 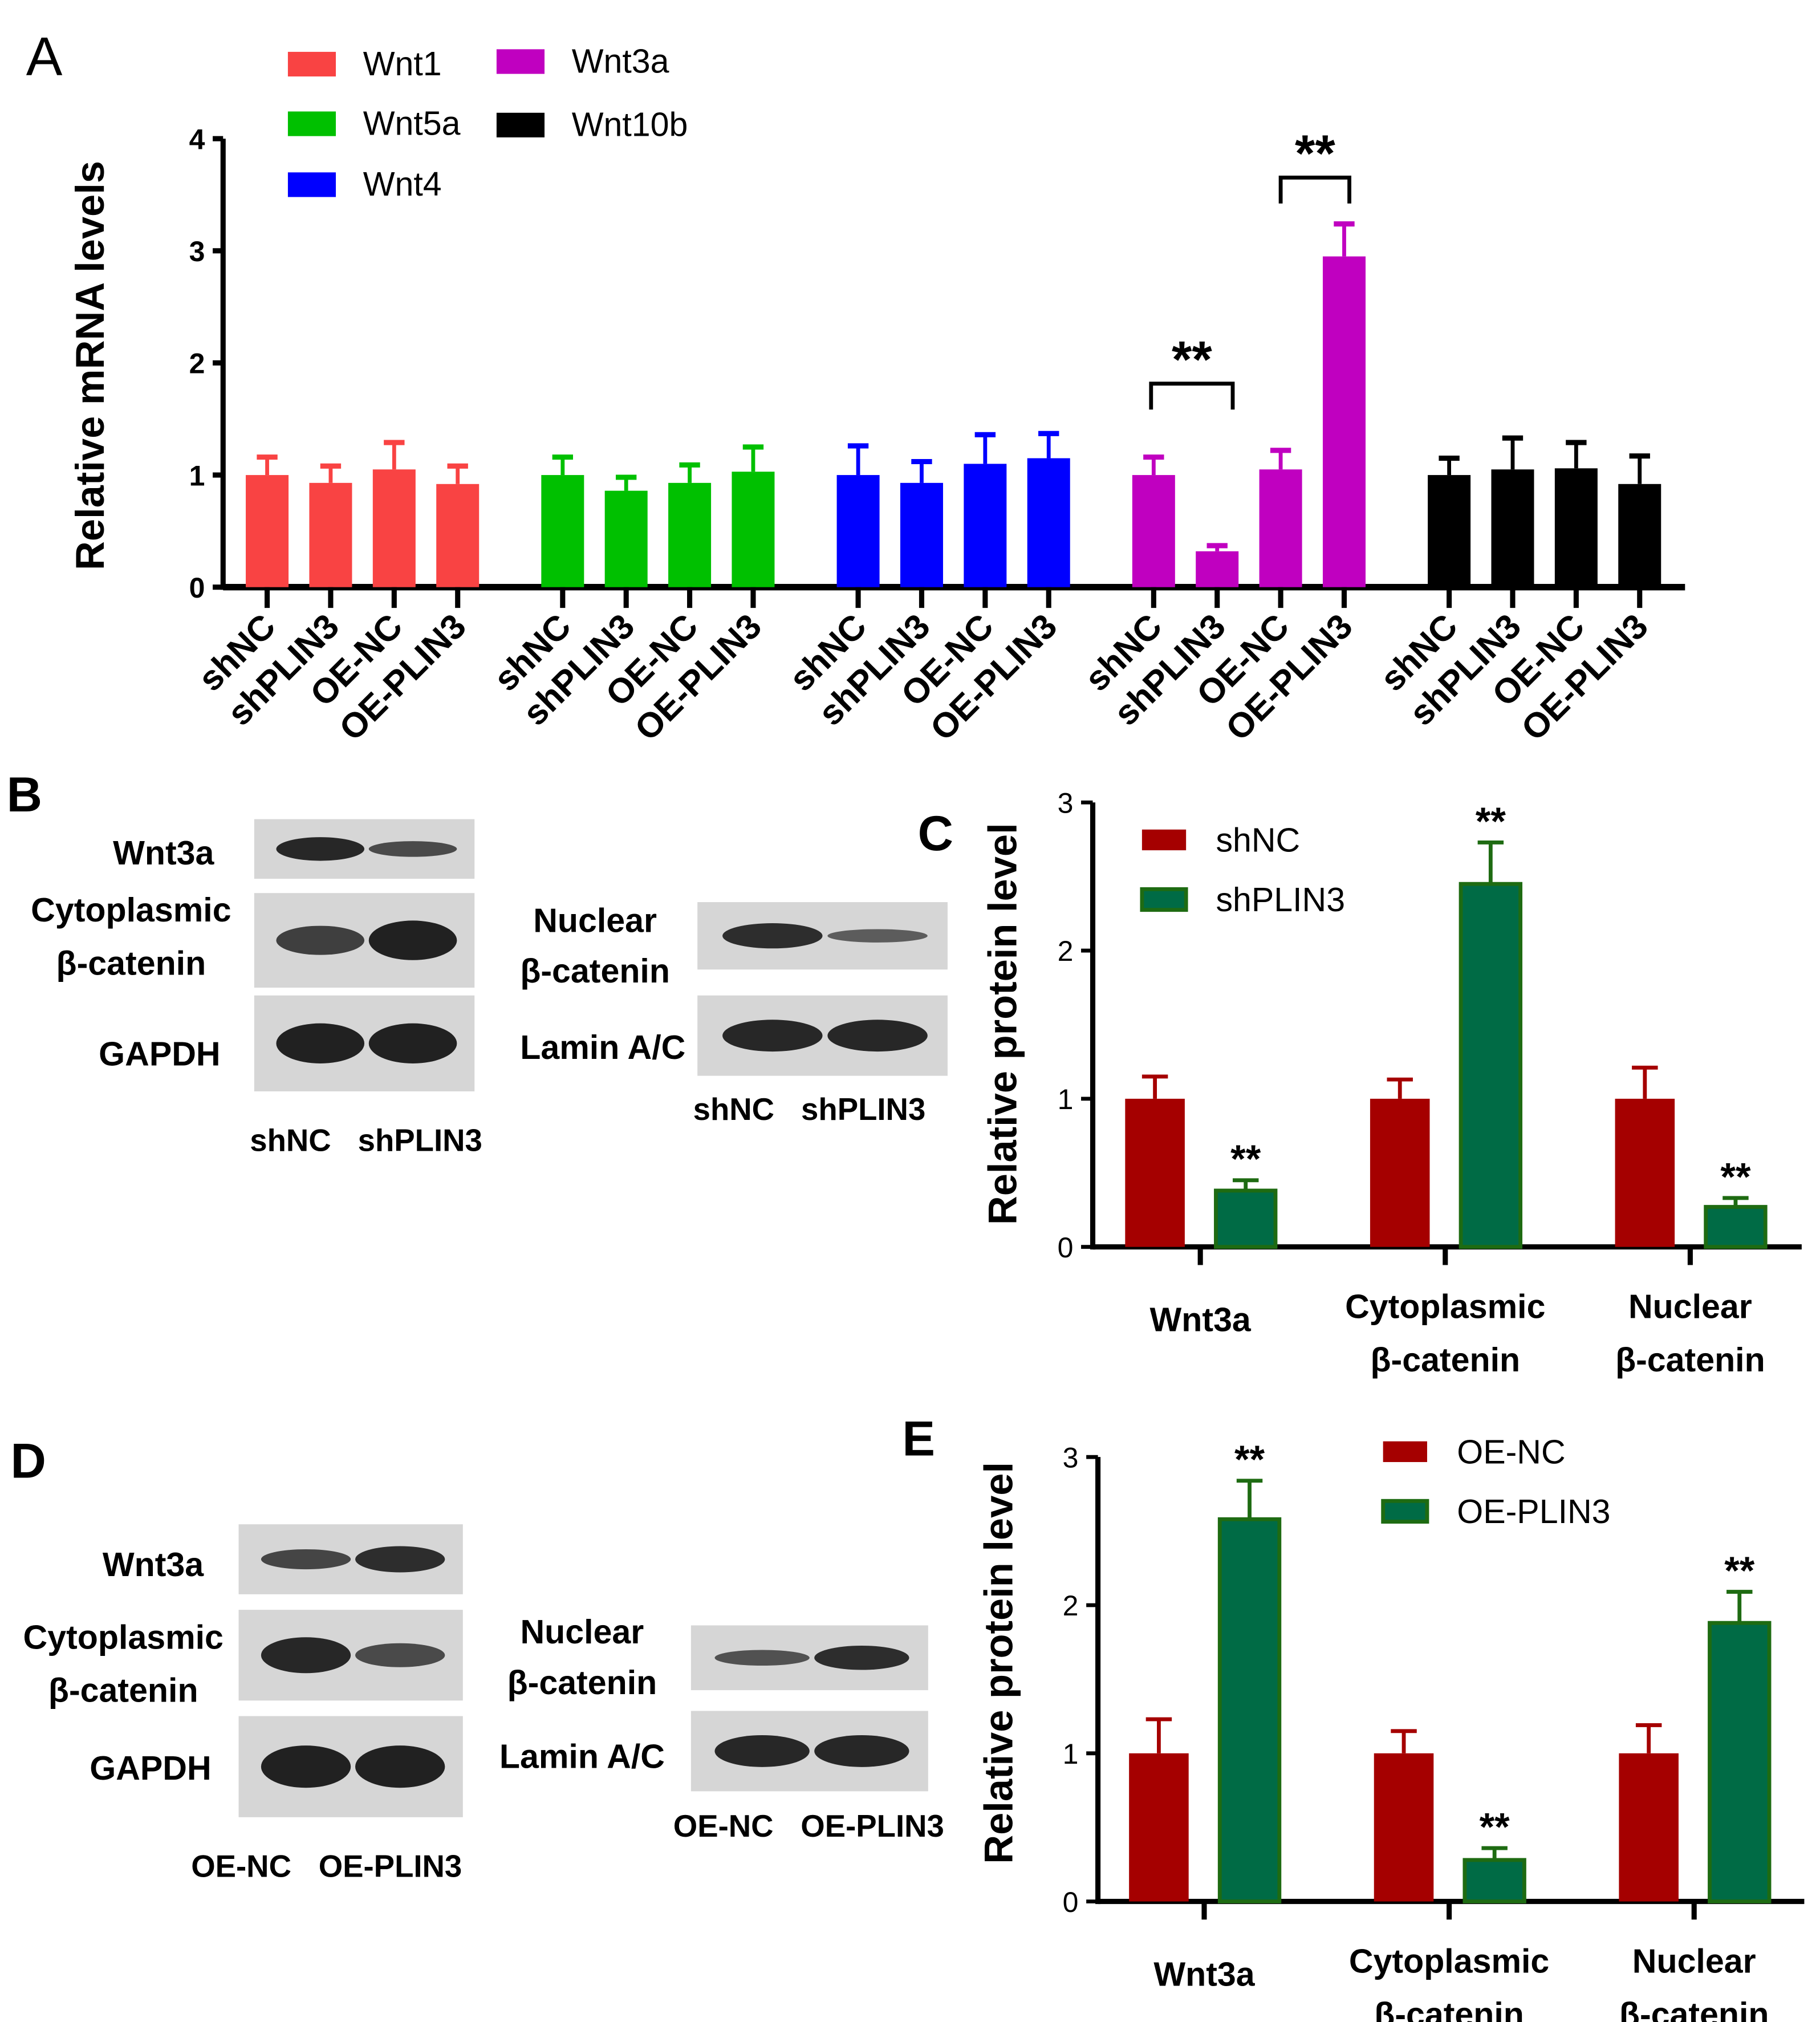 What do you see at coordinates (311, 123) in the screenshot?
I see `legend-swatch-wnt5a` at bounding box center [311, 123].